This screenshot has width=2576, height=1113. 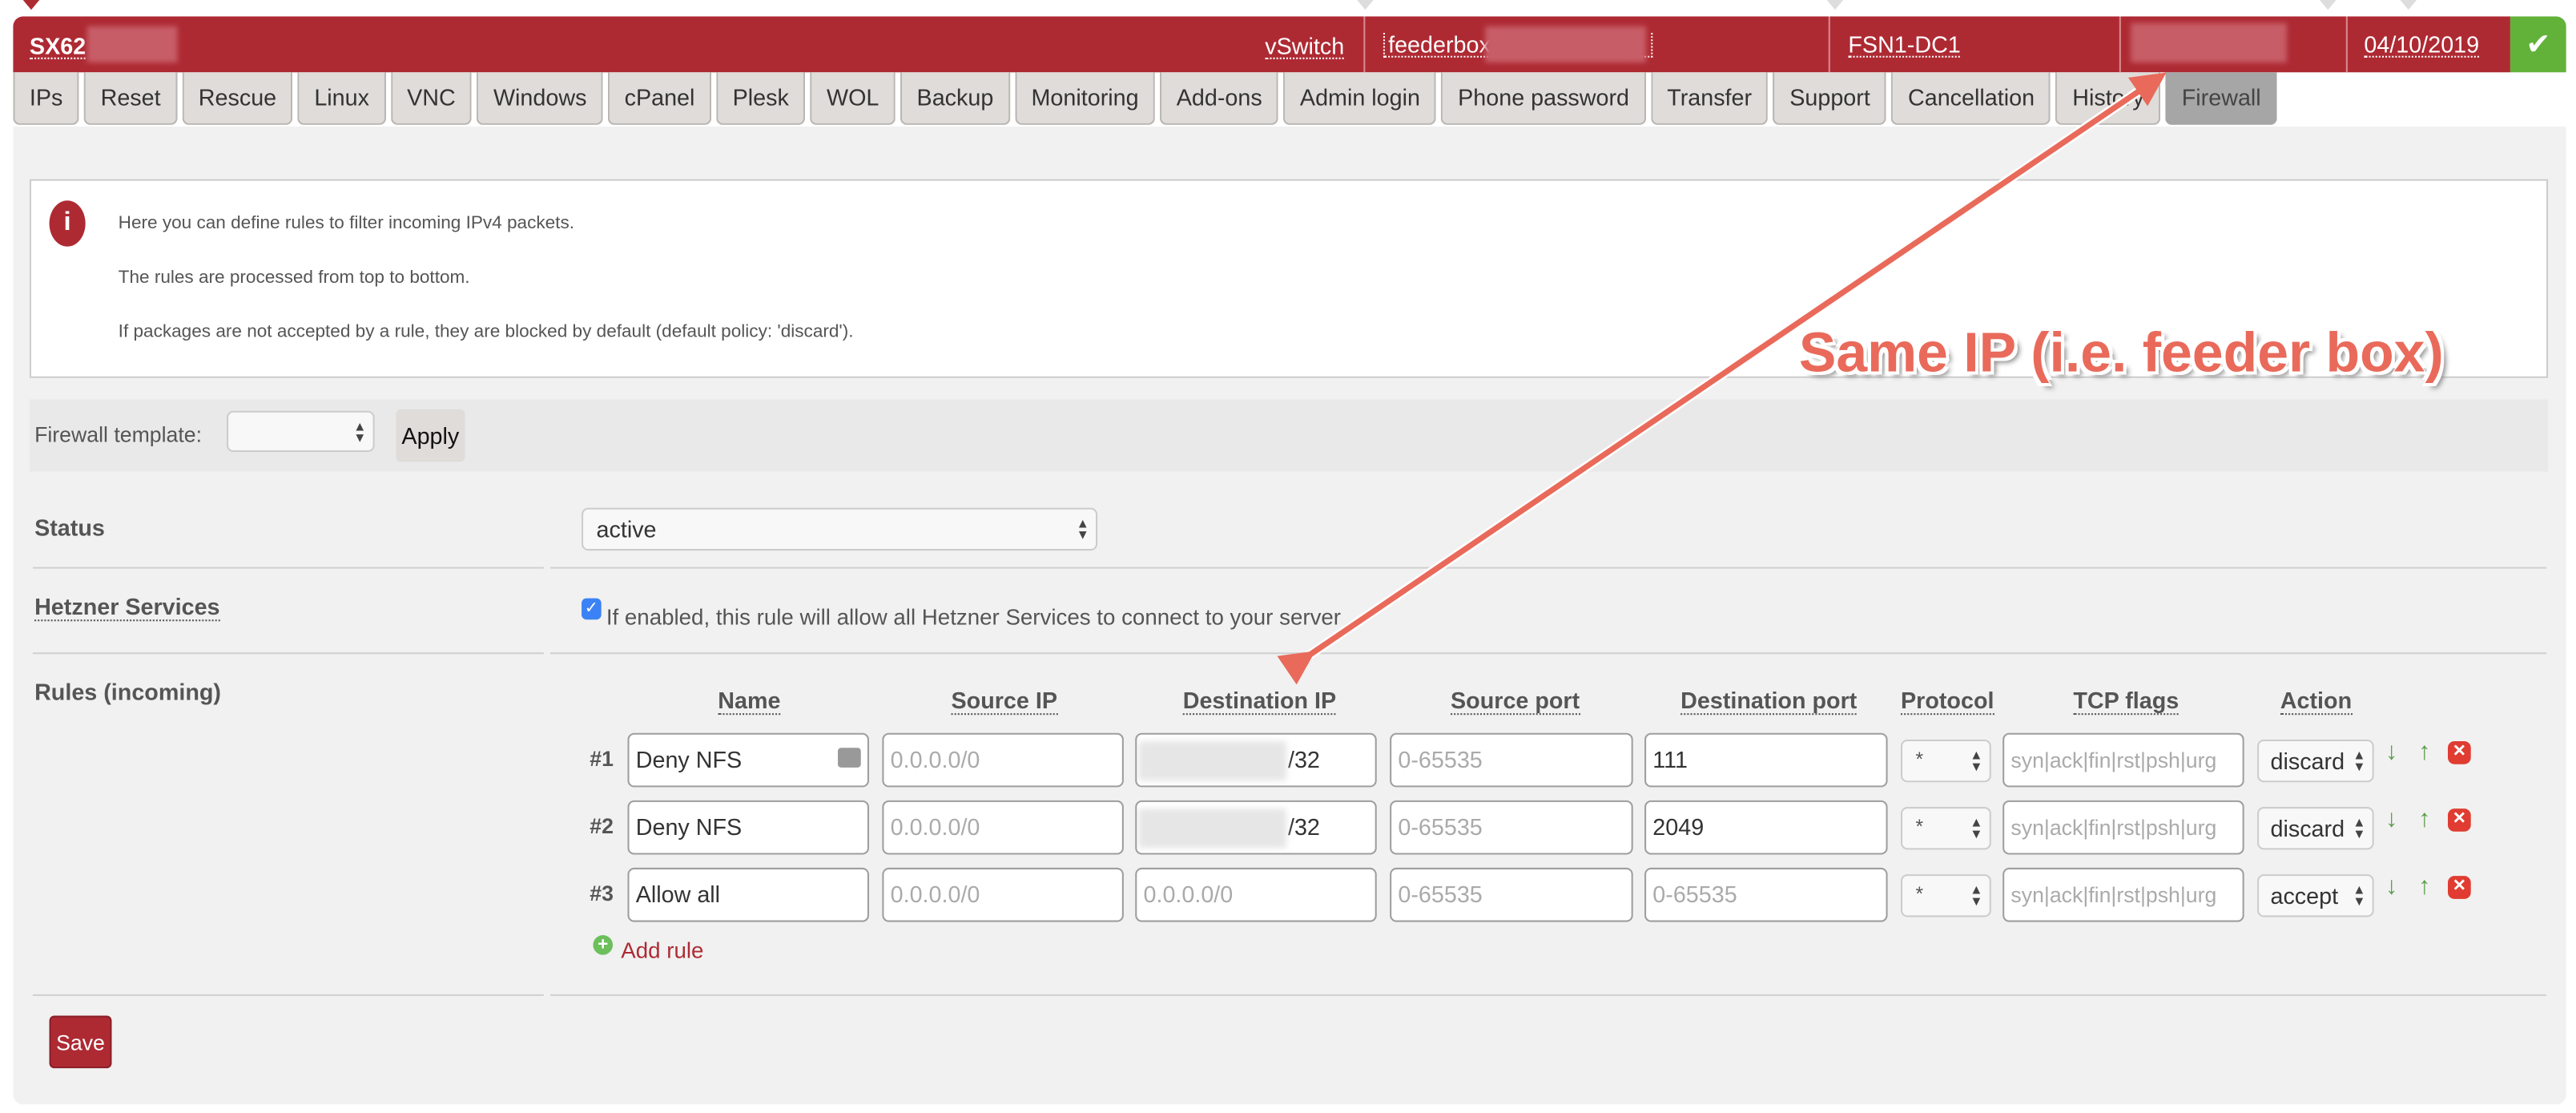 What do you see at coordinates (2126, 702) in the screenshot?
I see `col-tcp-flags: TCP flags` at bounding box center [2126, 702].